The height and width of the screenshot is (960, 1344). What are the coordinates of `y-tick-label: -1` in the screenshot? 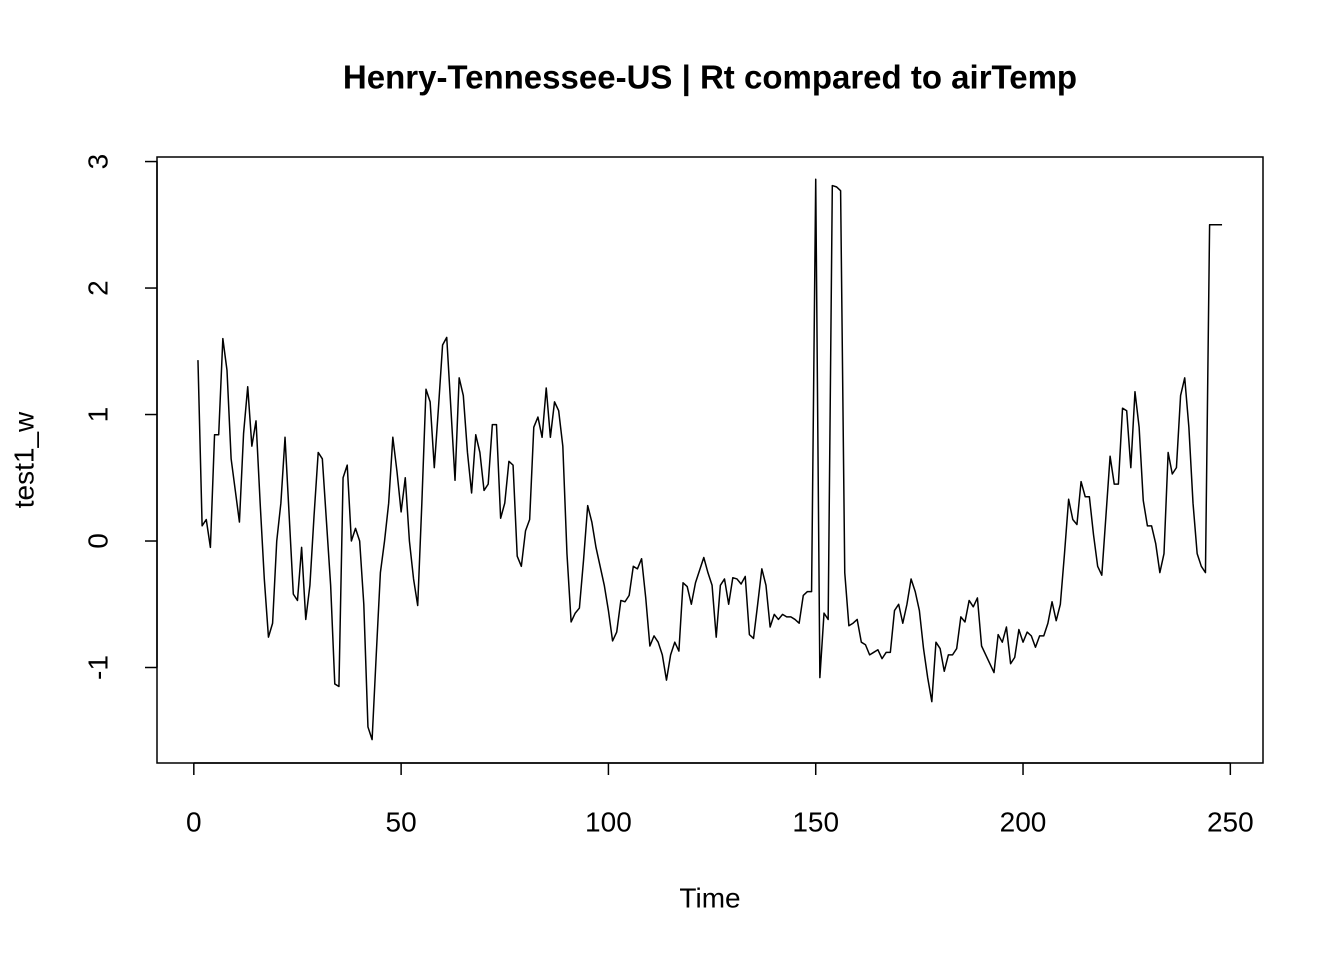 It's located at (97, 667).